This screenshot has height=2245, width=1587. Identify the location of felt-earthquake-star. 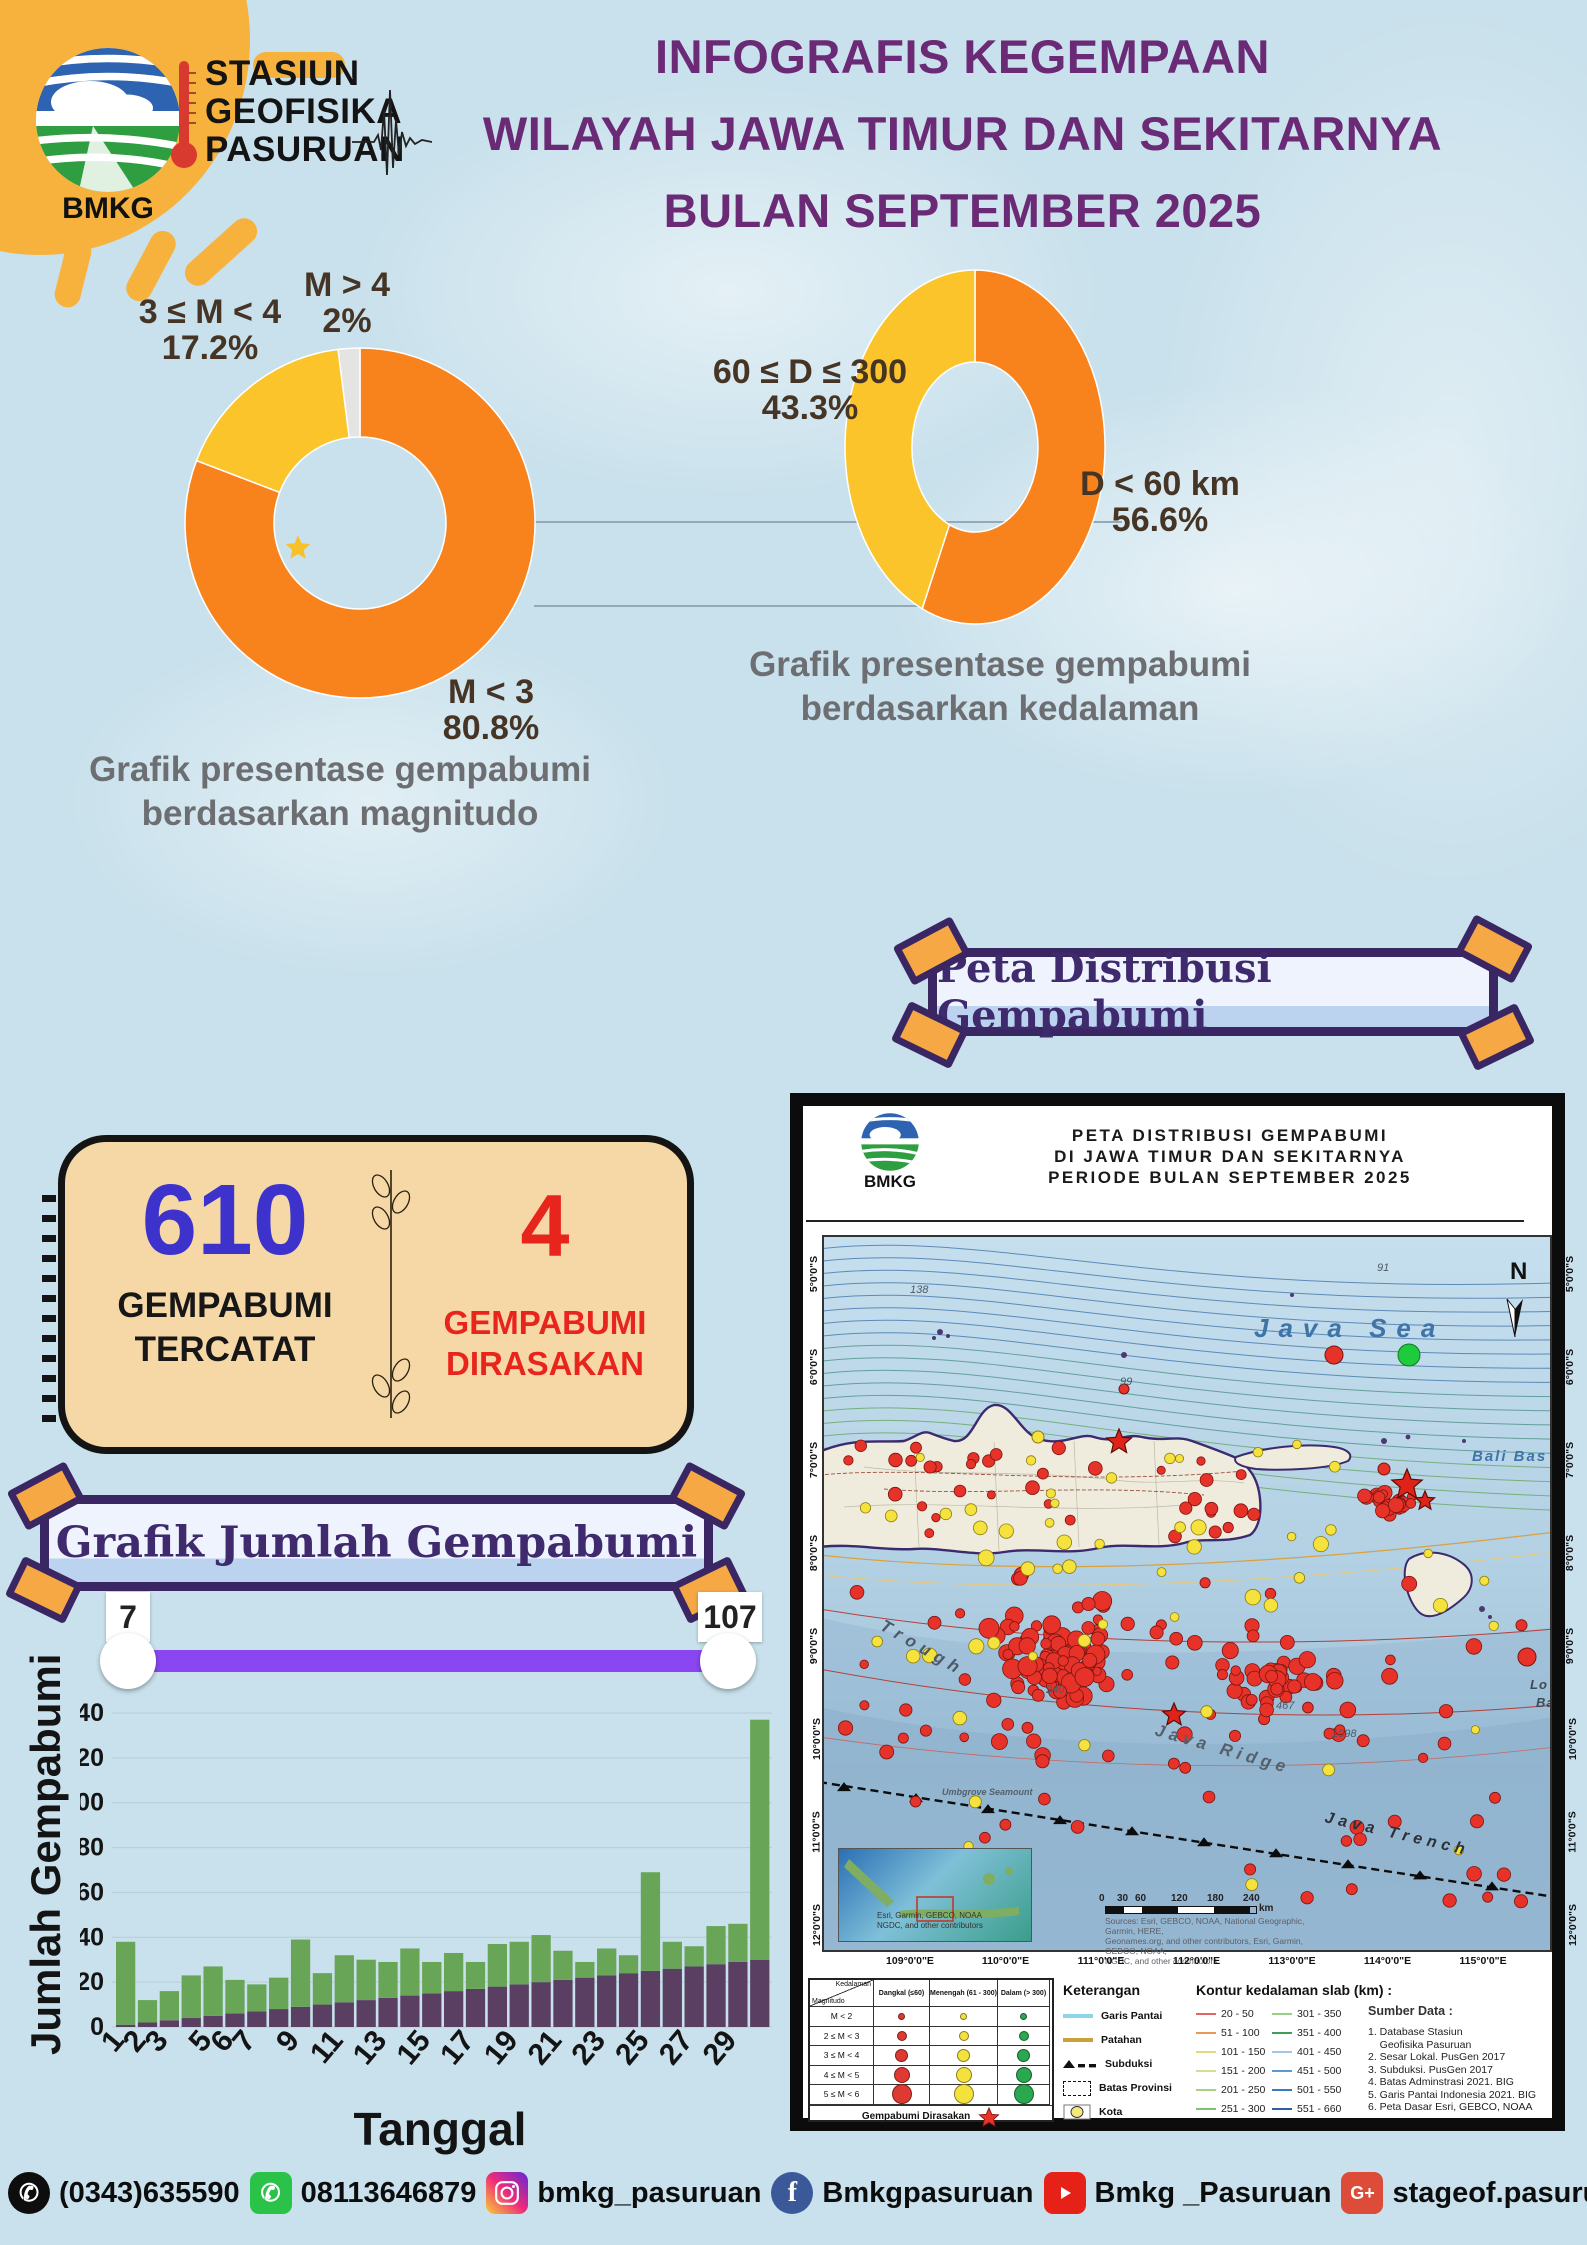
(1407, 1483).